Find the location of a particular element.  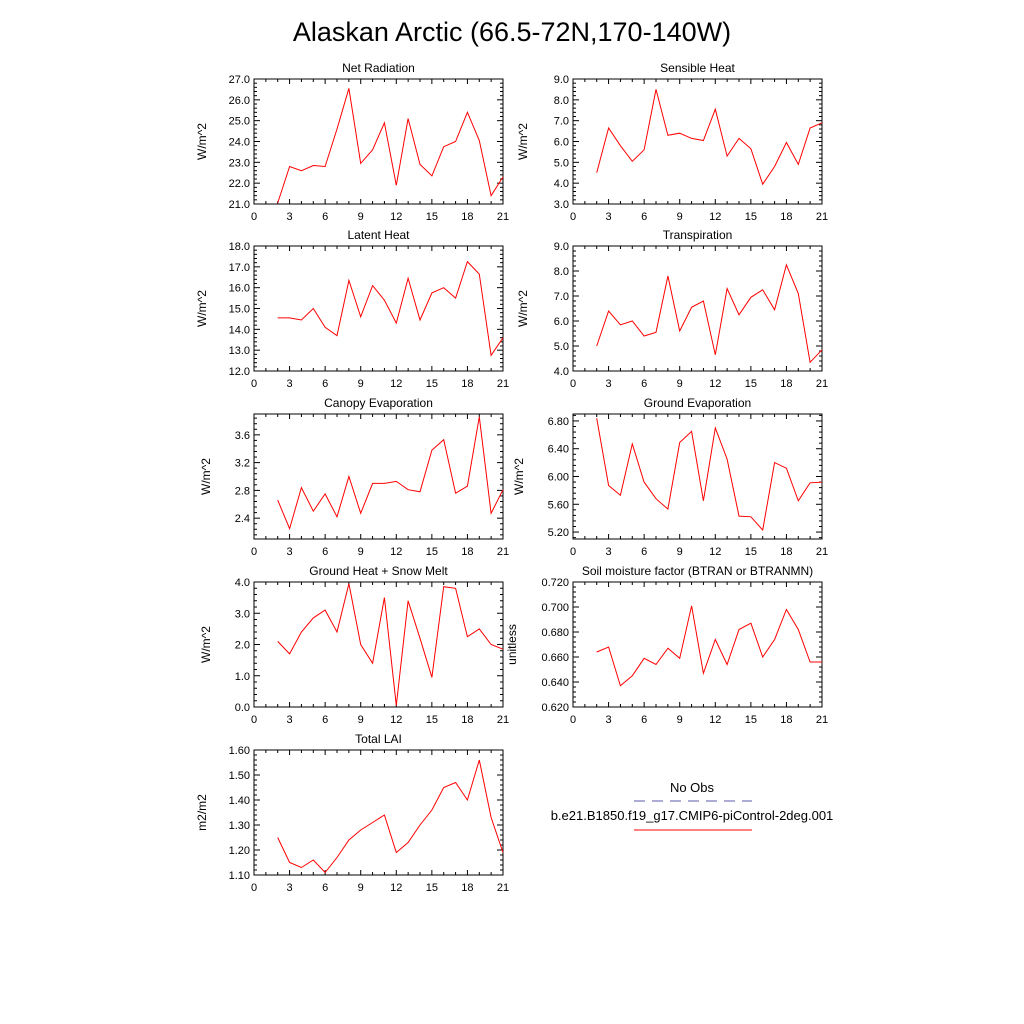

y-tick-label: 3.2 is located at coordinates (242, 464).